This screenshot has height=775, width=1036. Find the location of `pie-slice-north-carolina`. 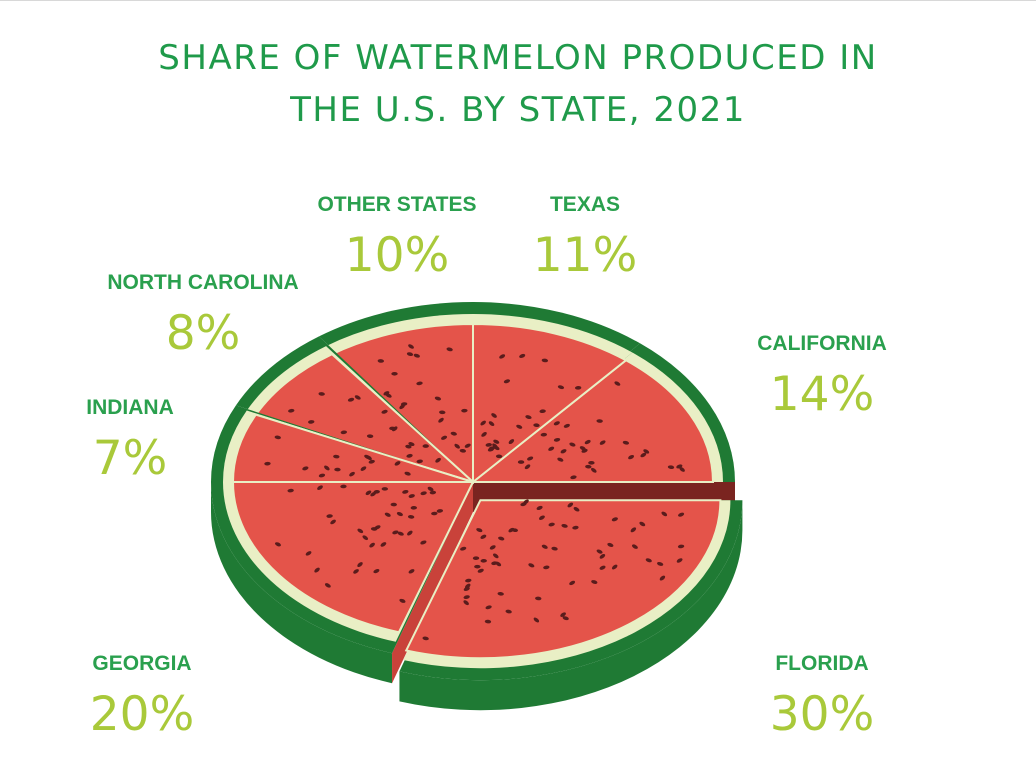

pie-slice-north-carolina is located at coordinates (354, 409).